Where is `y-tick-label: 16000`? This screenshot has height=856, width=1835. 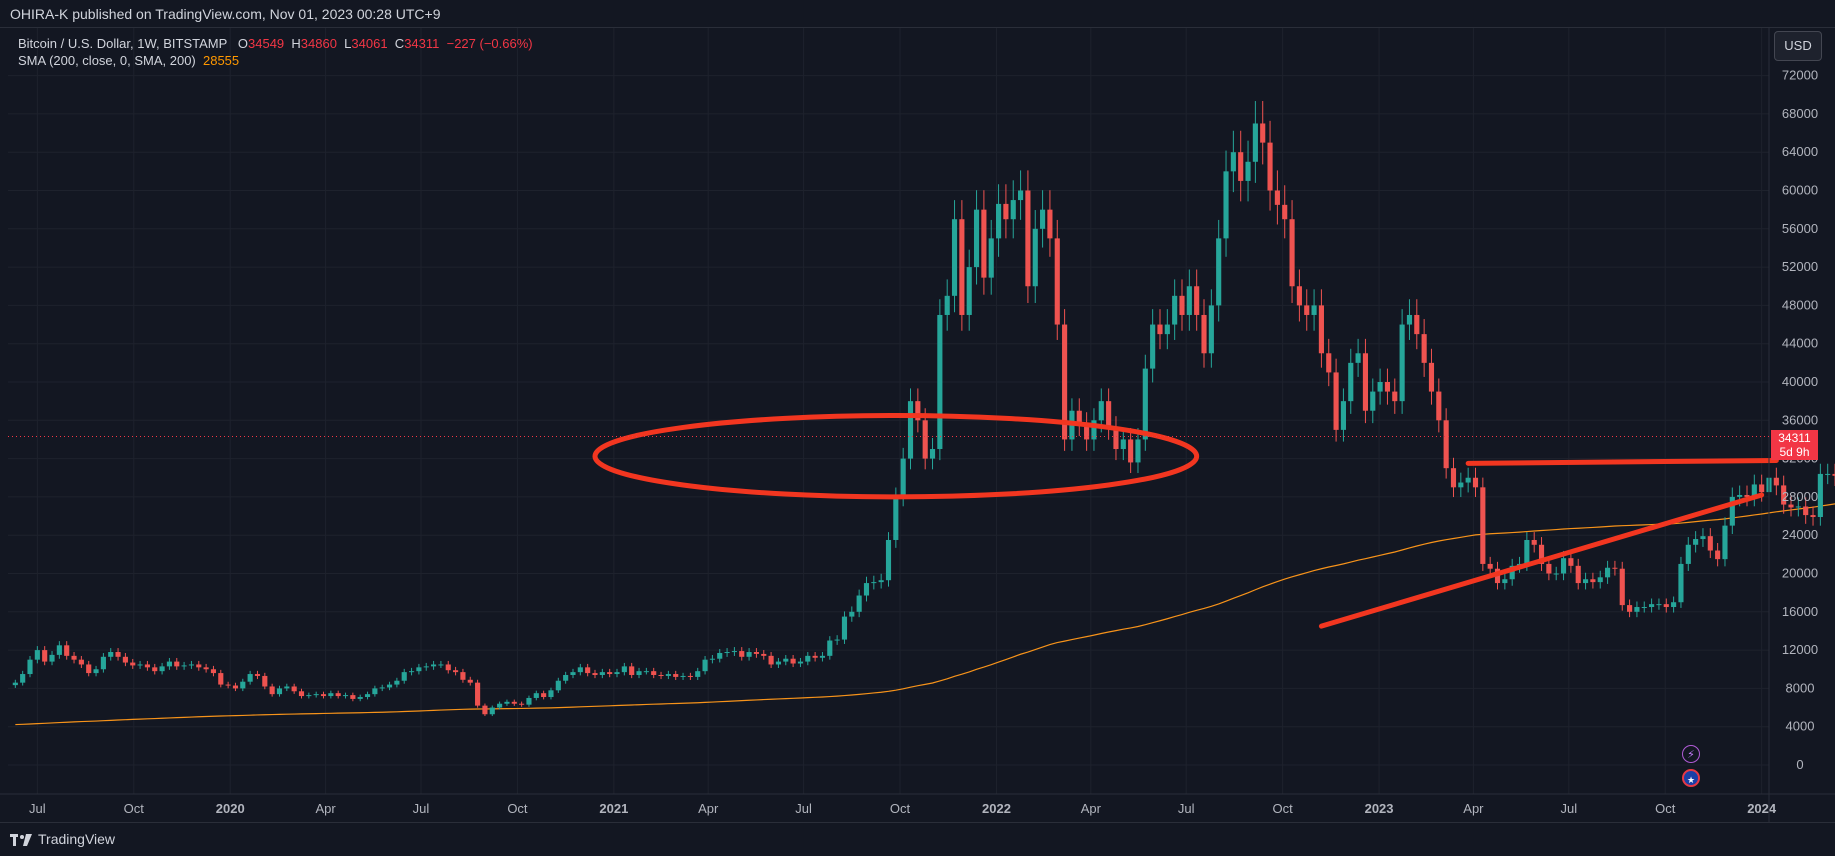
y-tick-label: 16000 is located at coordinates (1800, 611).